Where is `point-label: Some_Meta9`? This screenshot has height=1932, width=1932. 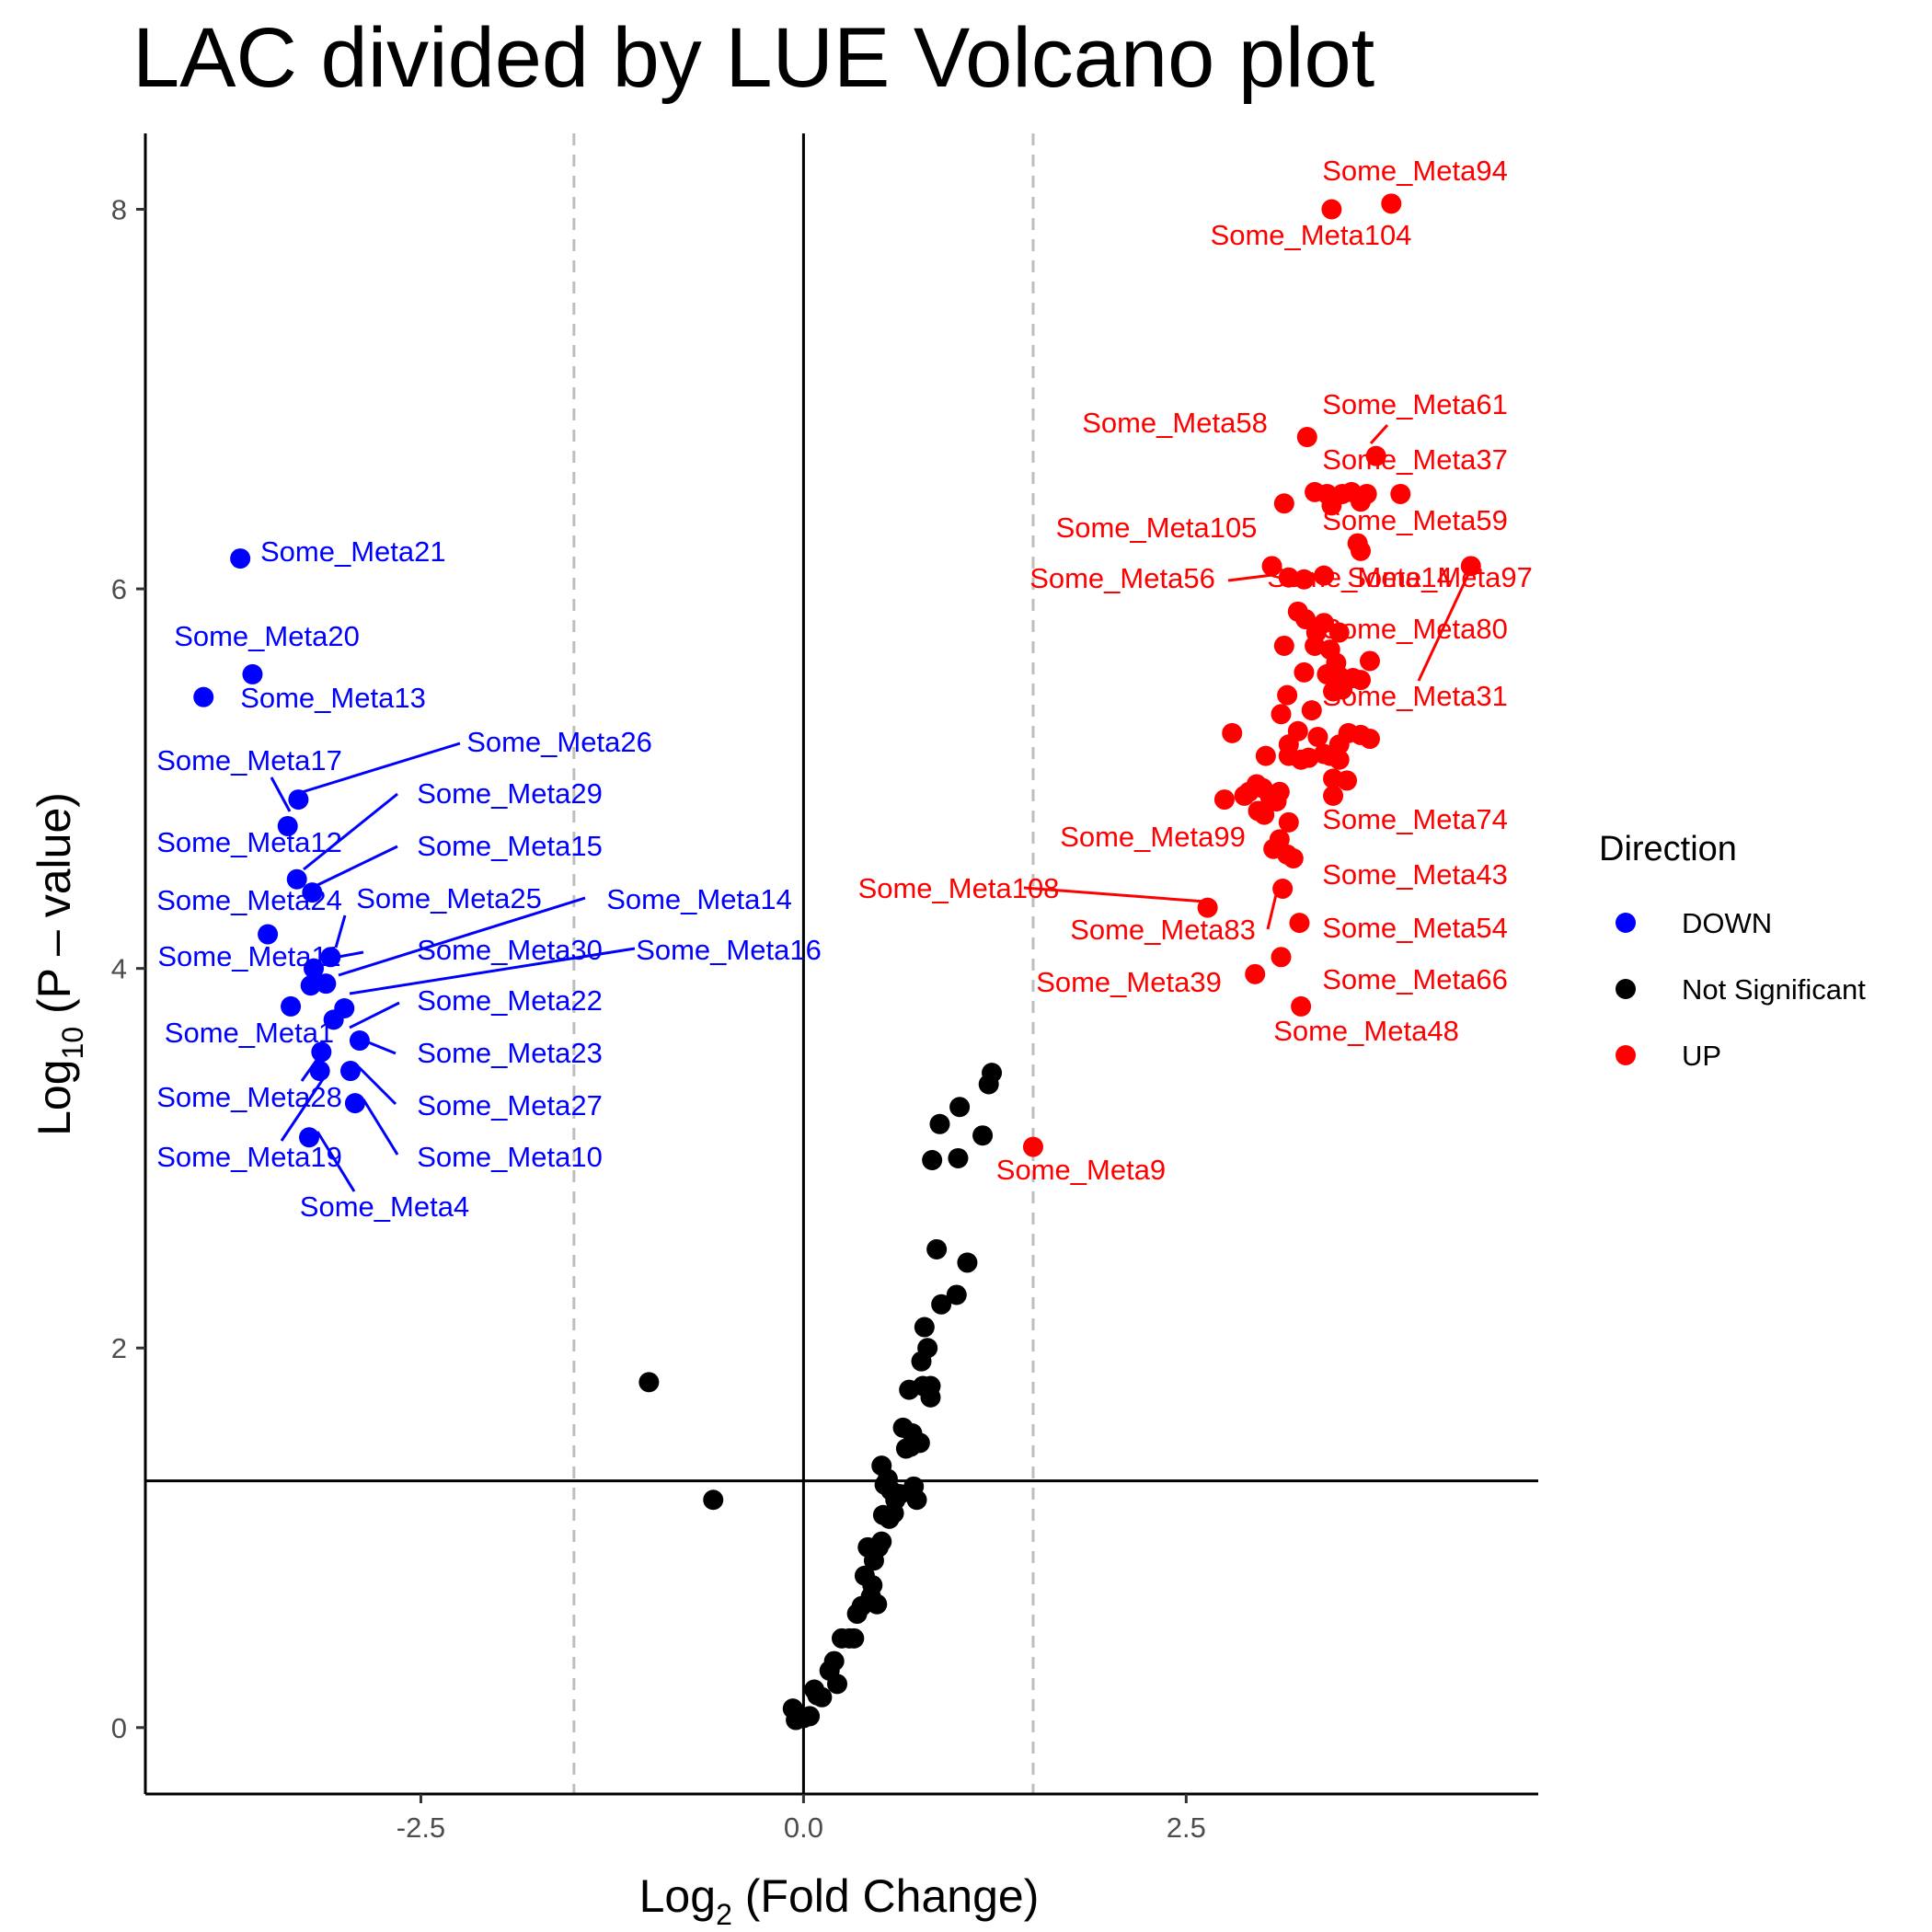
point-label: Some_Meta9 is located at coordinates (1081, 1170).